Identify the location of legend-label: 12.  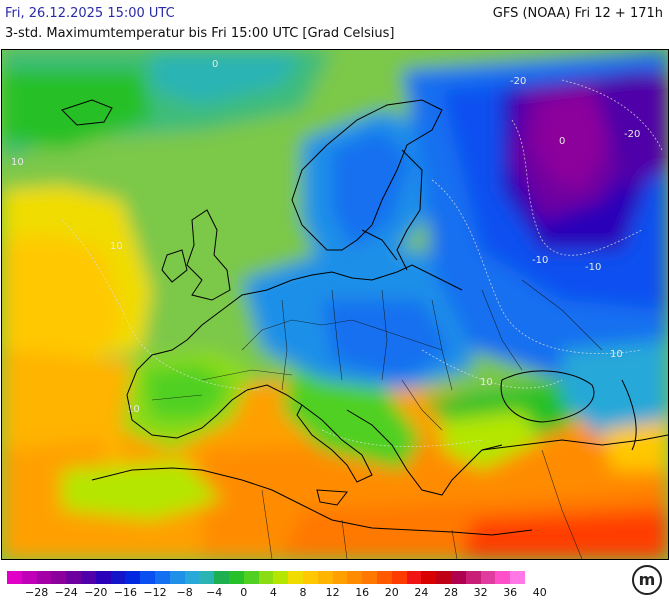
(332, 592).